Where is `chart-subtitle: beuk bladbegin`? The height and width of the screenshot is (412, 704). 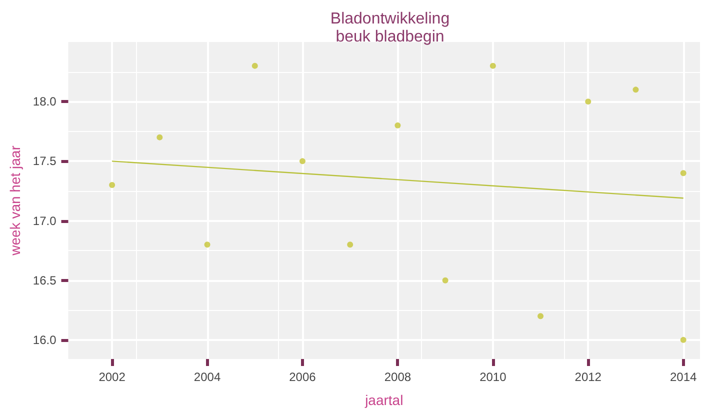 chart-subtitle: beuk bladbegin is located at coordinates (390, 37).